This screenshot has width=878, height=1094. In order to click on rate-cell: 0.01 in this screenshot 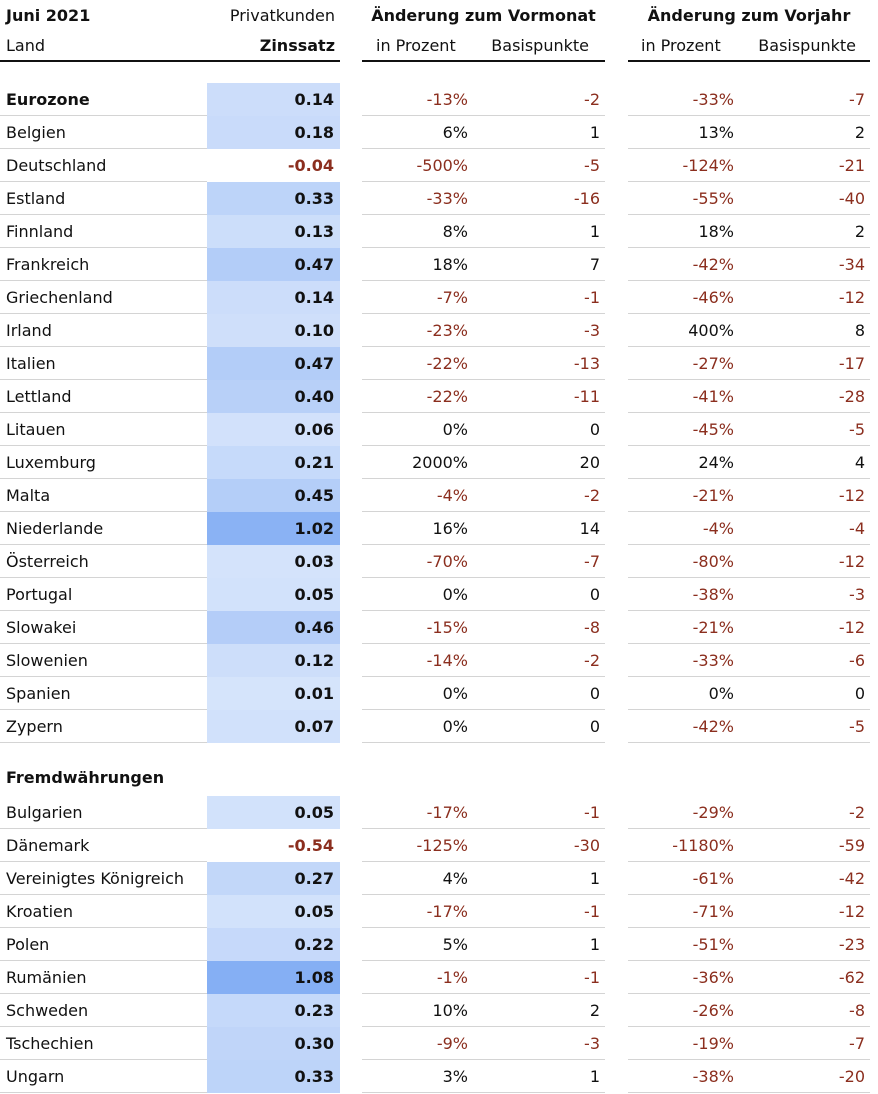, I will do `click(273, 693)`.